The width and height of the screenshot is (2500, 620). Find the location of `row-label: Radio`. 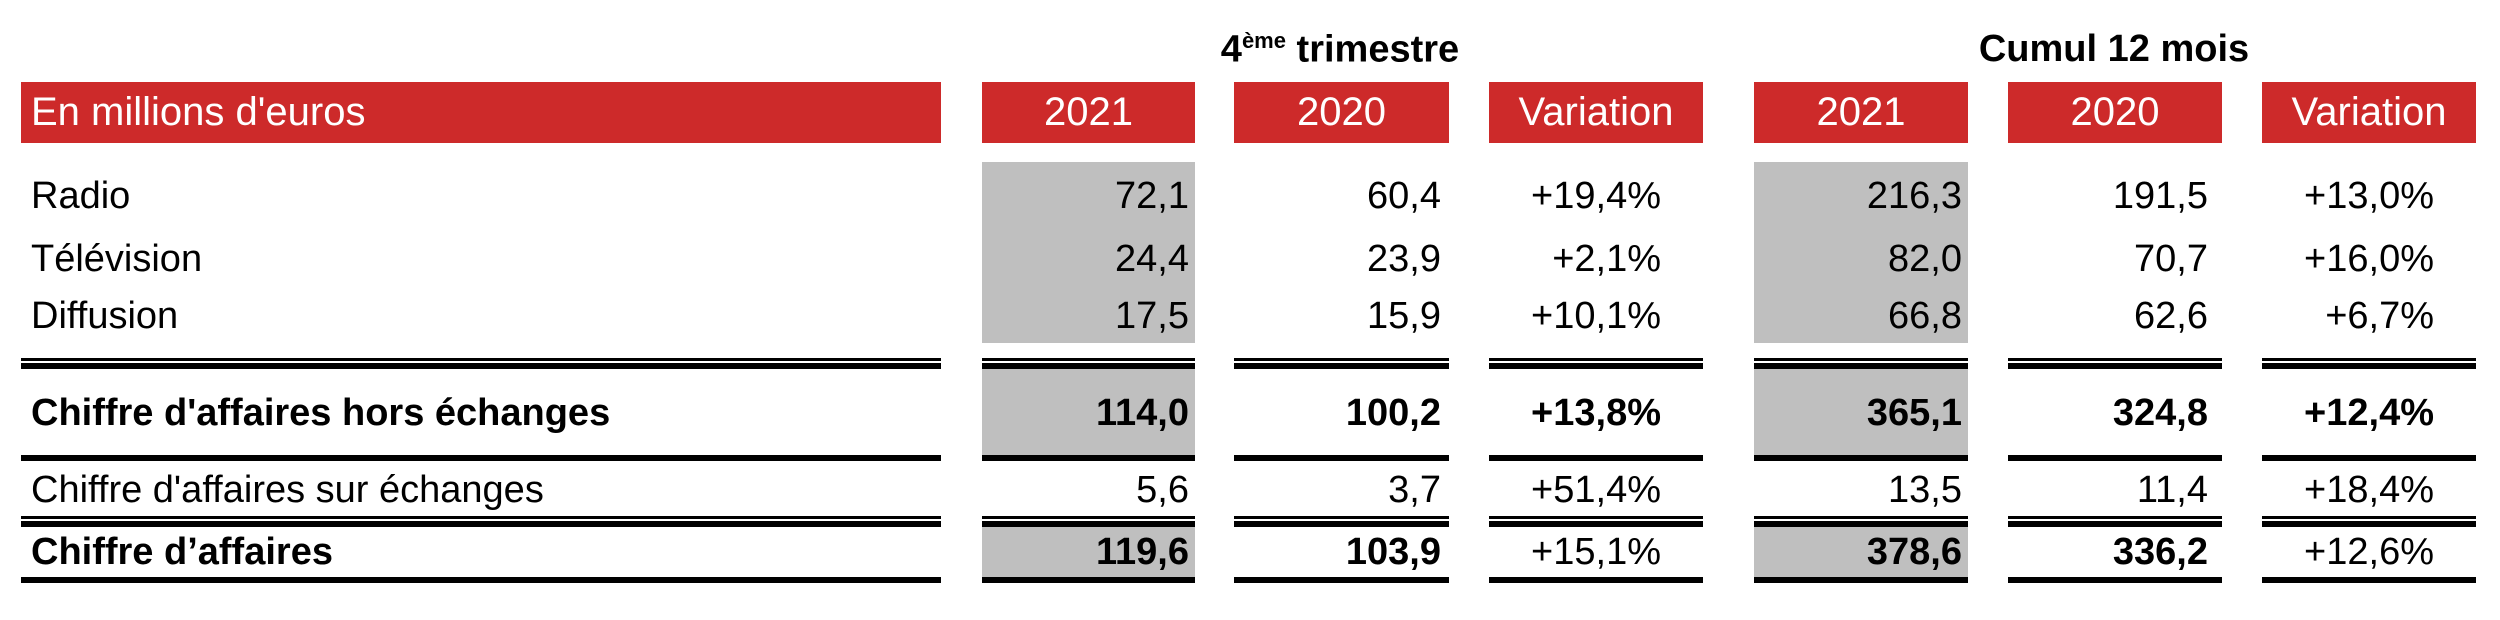

row-label: Radio is located at coordinates (81, 196).